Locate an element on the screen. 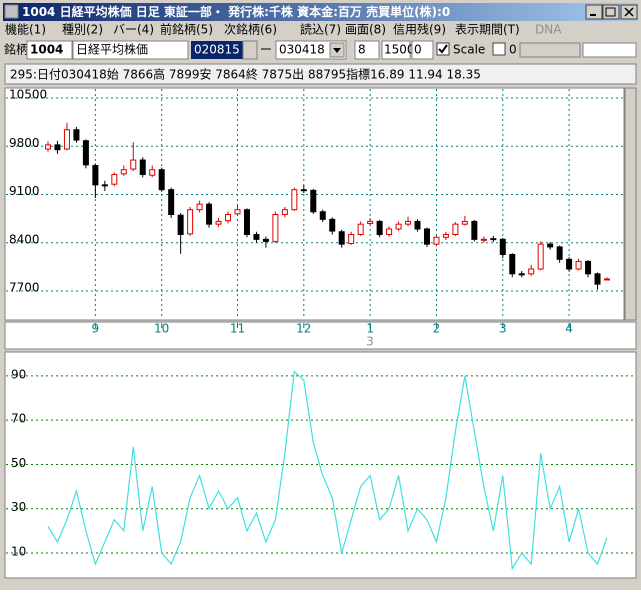 The image size is (641, 594). menu-item: DNA is located at coordinates (548, 30).